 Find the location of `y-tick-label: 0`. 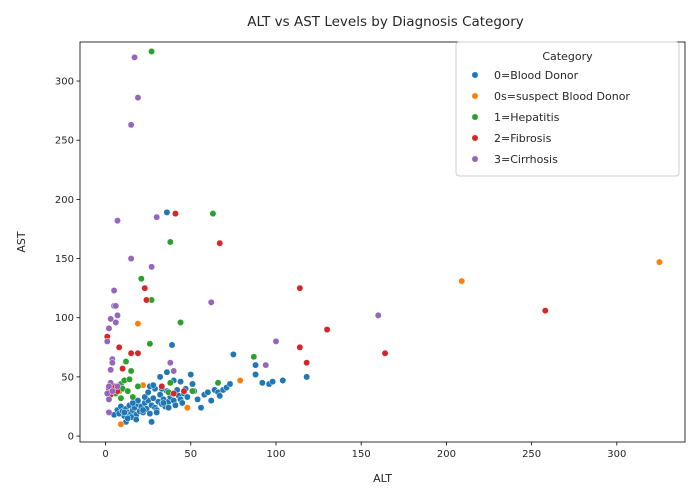

y-tick-label: 0 is located at coordinates (71, 437).